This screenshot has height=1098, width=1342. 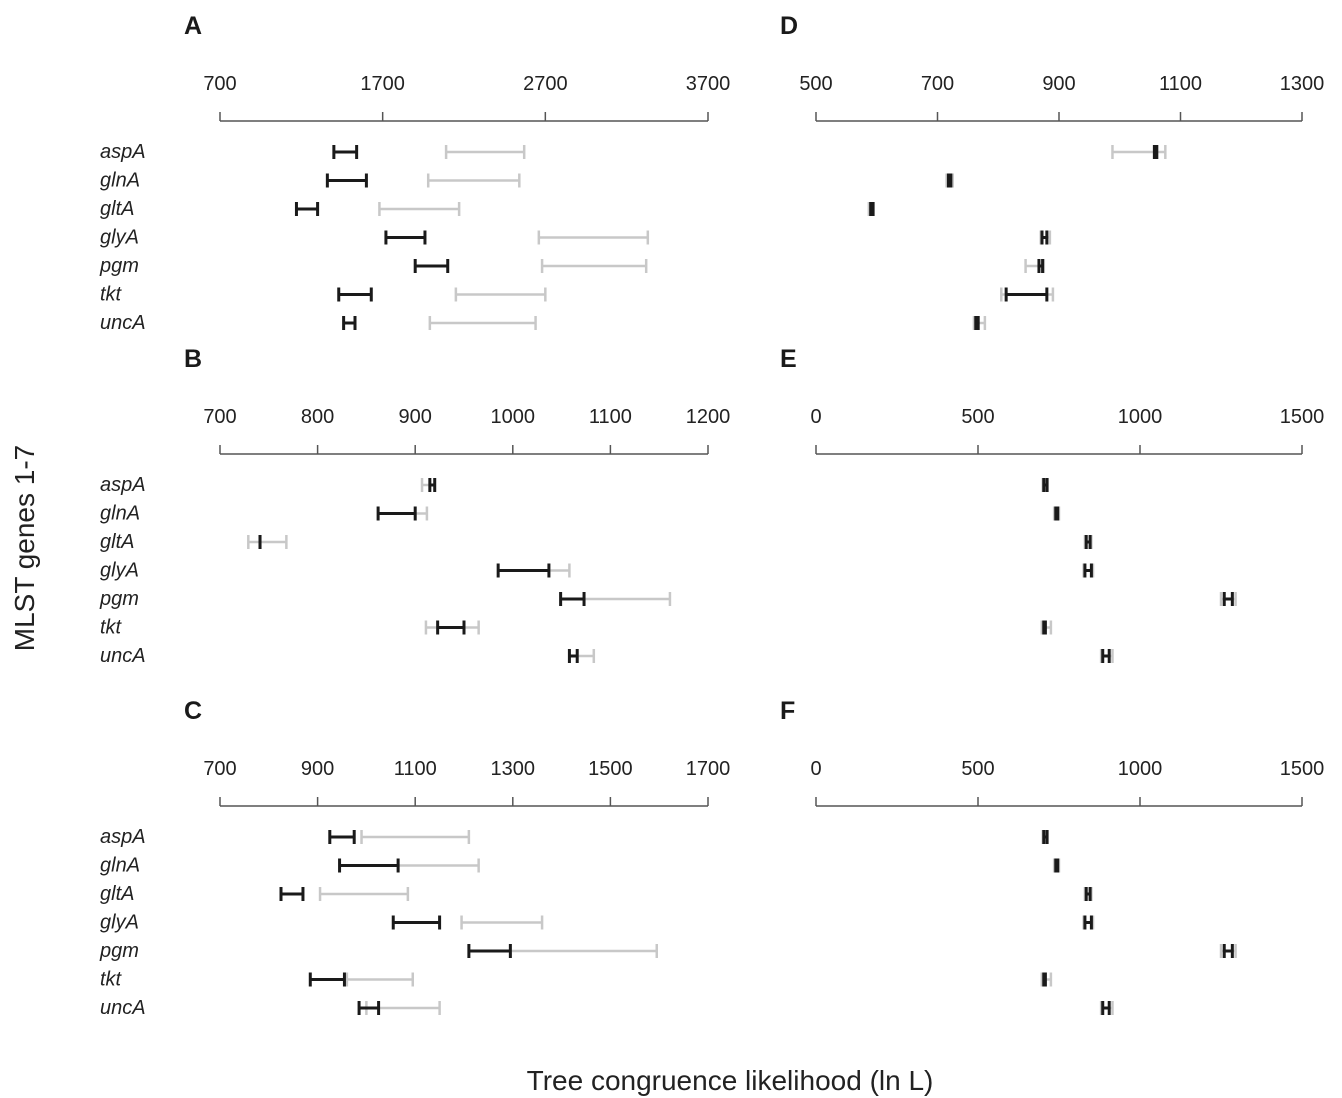 What do you see at coordinates (193, 711) in the screenshot?
I see `panel-letter: C` at bounding box center [193, 711].